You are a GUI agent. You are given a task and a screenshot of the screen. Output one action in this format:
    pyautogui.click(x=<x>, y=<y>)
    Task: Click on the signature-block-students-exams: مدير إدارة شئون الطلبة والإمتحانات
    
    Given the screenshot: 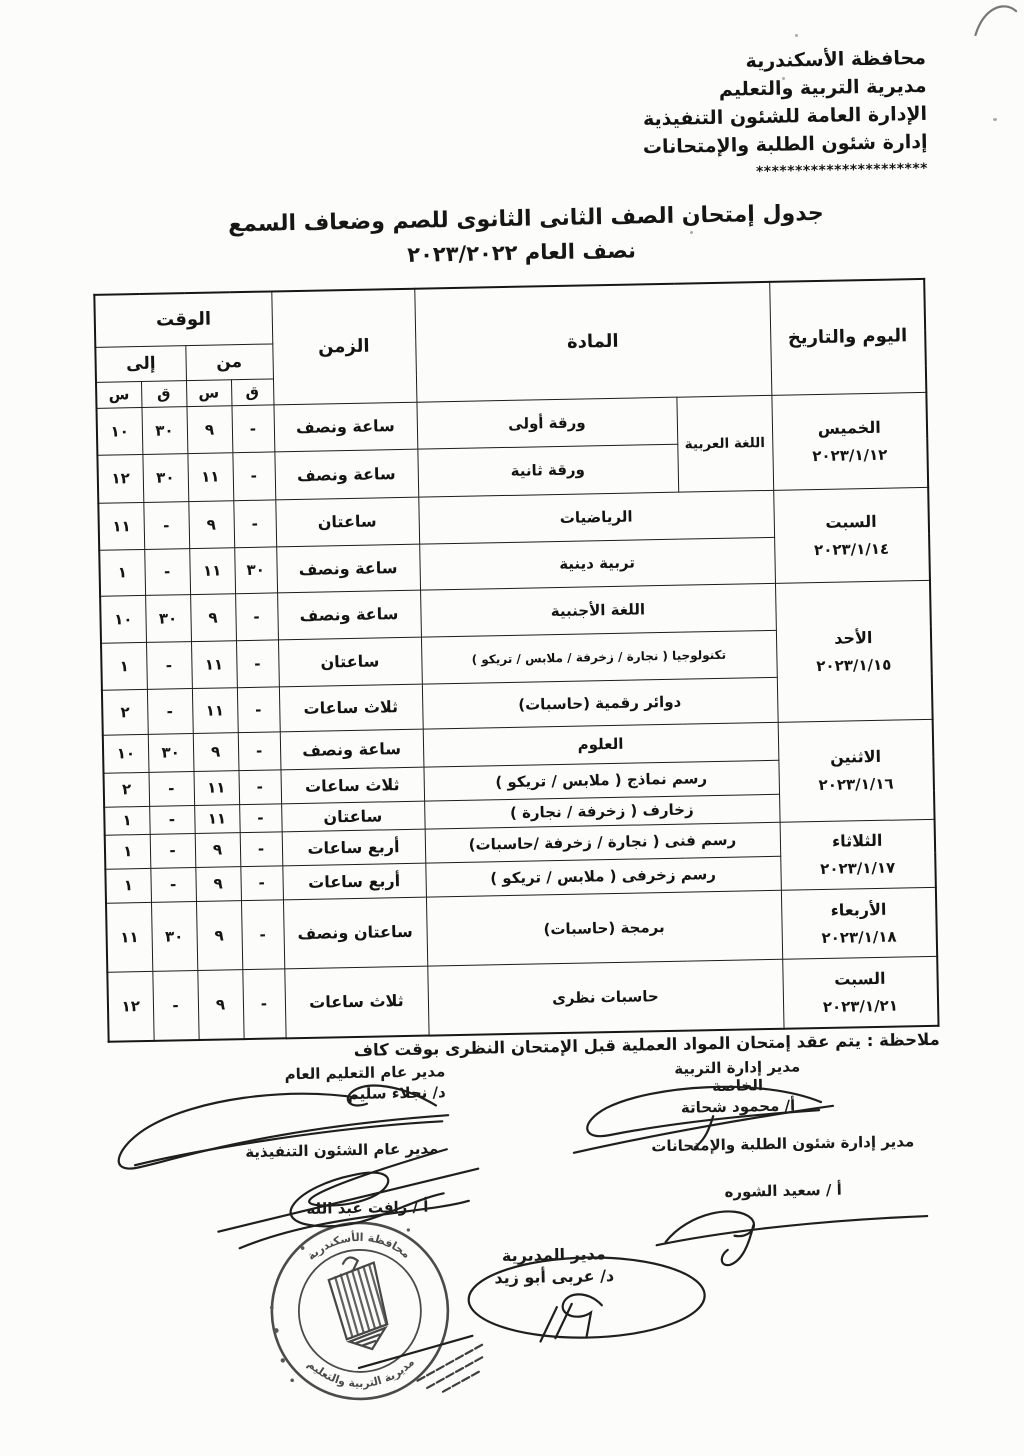 What is the action you would take?
    pyautogui.click(x=783, y=1144)
    